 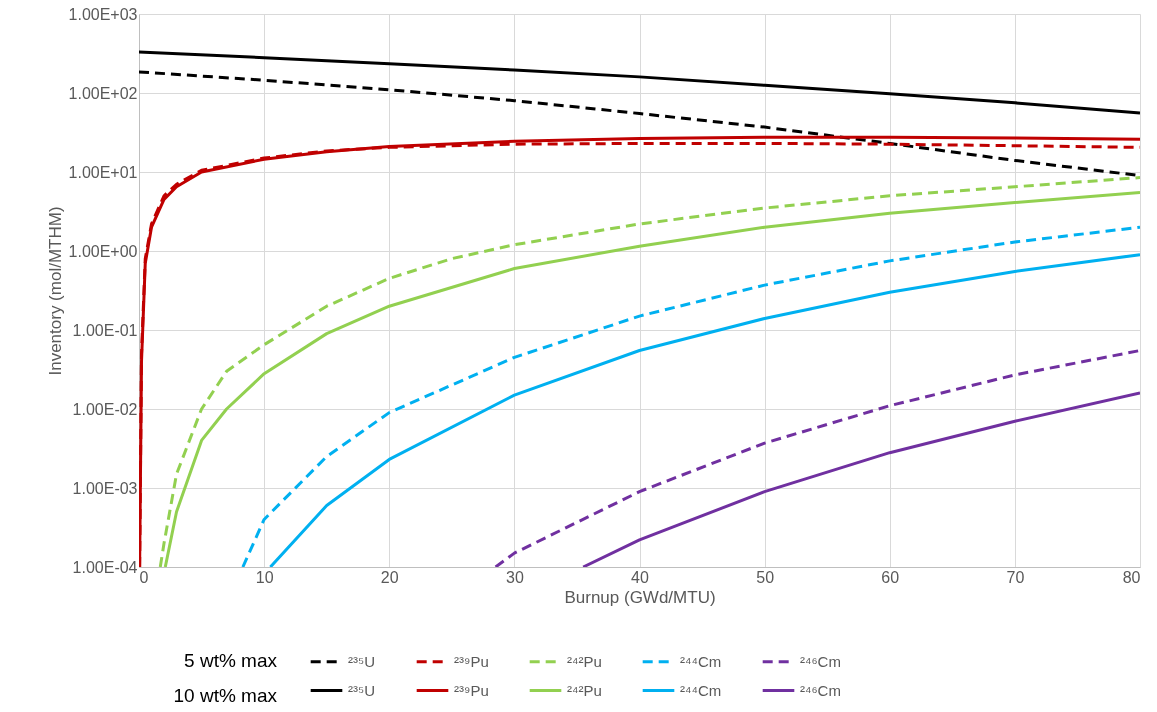 I want to click on y-tick-label: 1.00E+01, so click(x=103, y=172).